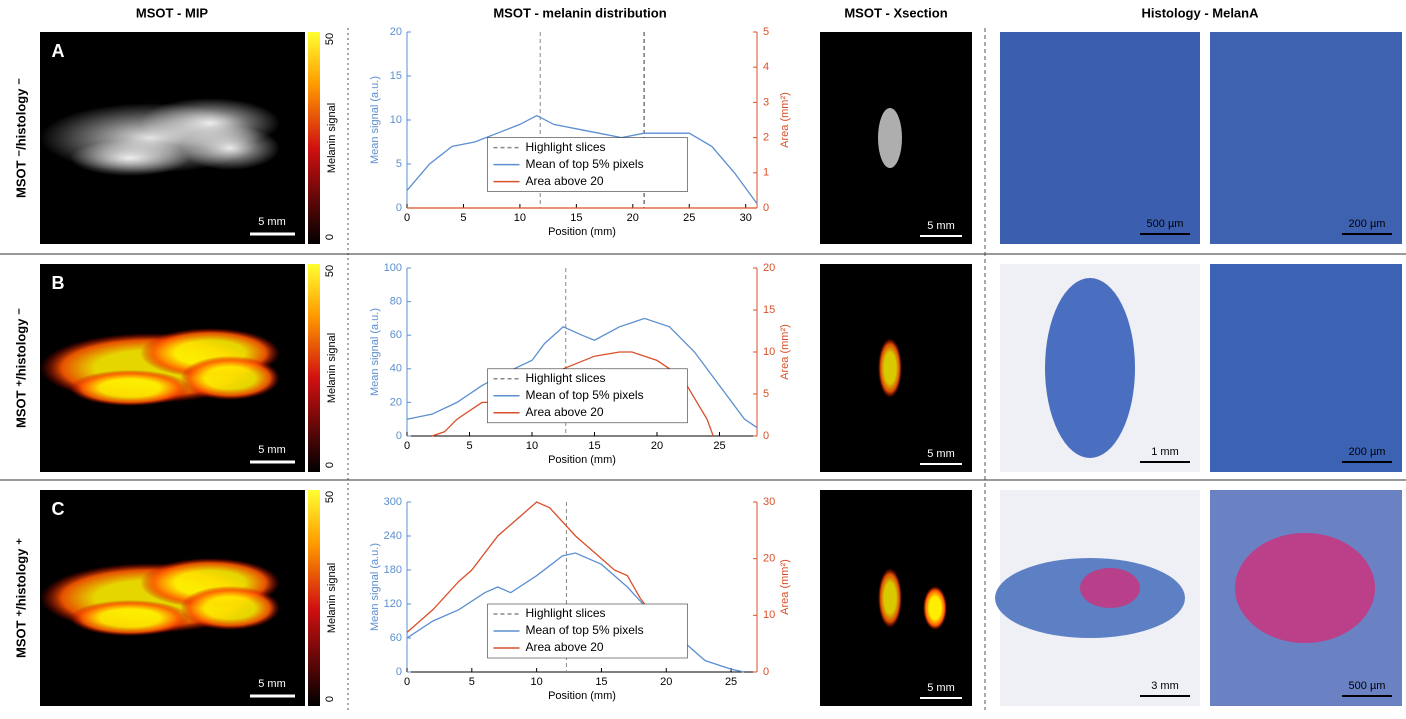  I want to click on scale-label: 500 µm, so click(1165, 224).